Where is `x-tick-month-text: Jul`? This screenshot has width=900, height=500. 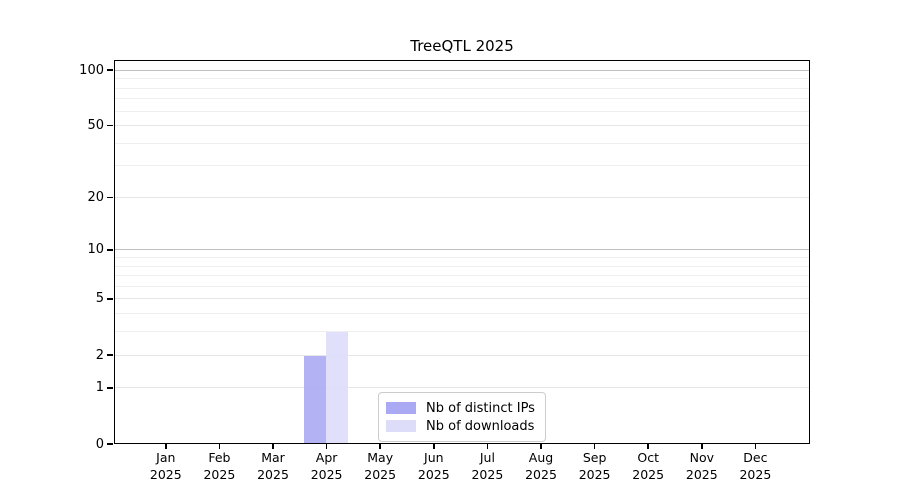
x-tick-month-text: Jul is located at coordinates (487, 457).